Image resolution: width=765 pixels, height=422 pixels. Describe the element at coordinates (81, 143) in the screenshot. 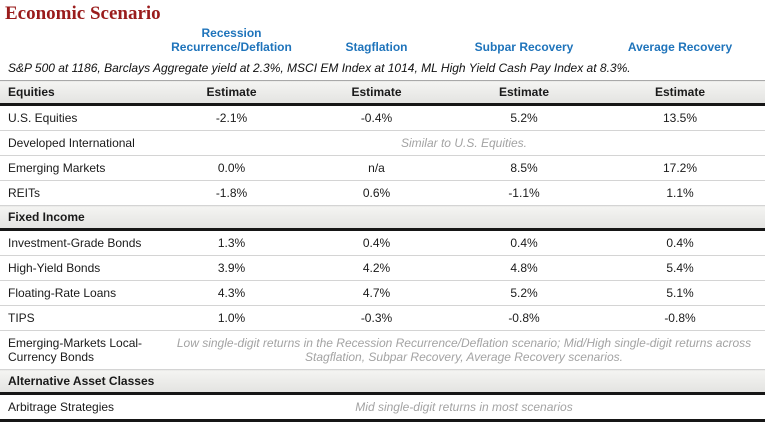

I see `asset-name: Developed International` at that location.